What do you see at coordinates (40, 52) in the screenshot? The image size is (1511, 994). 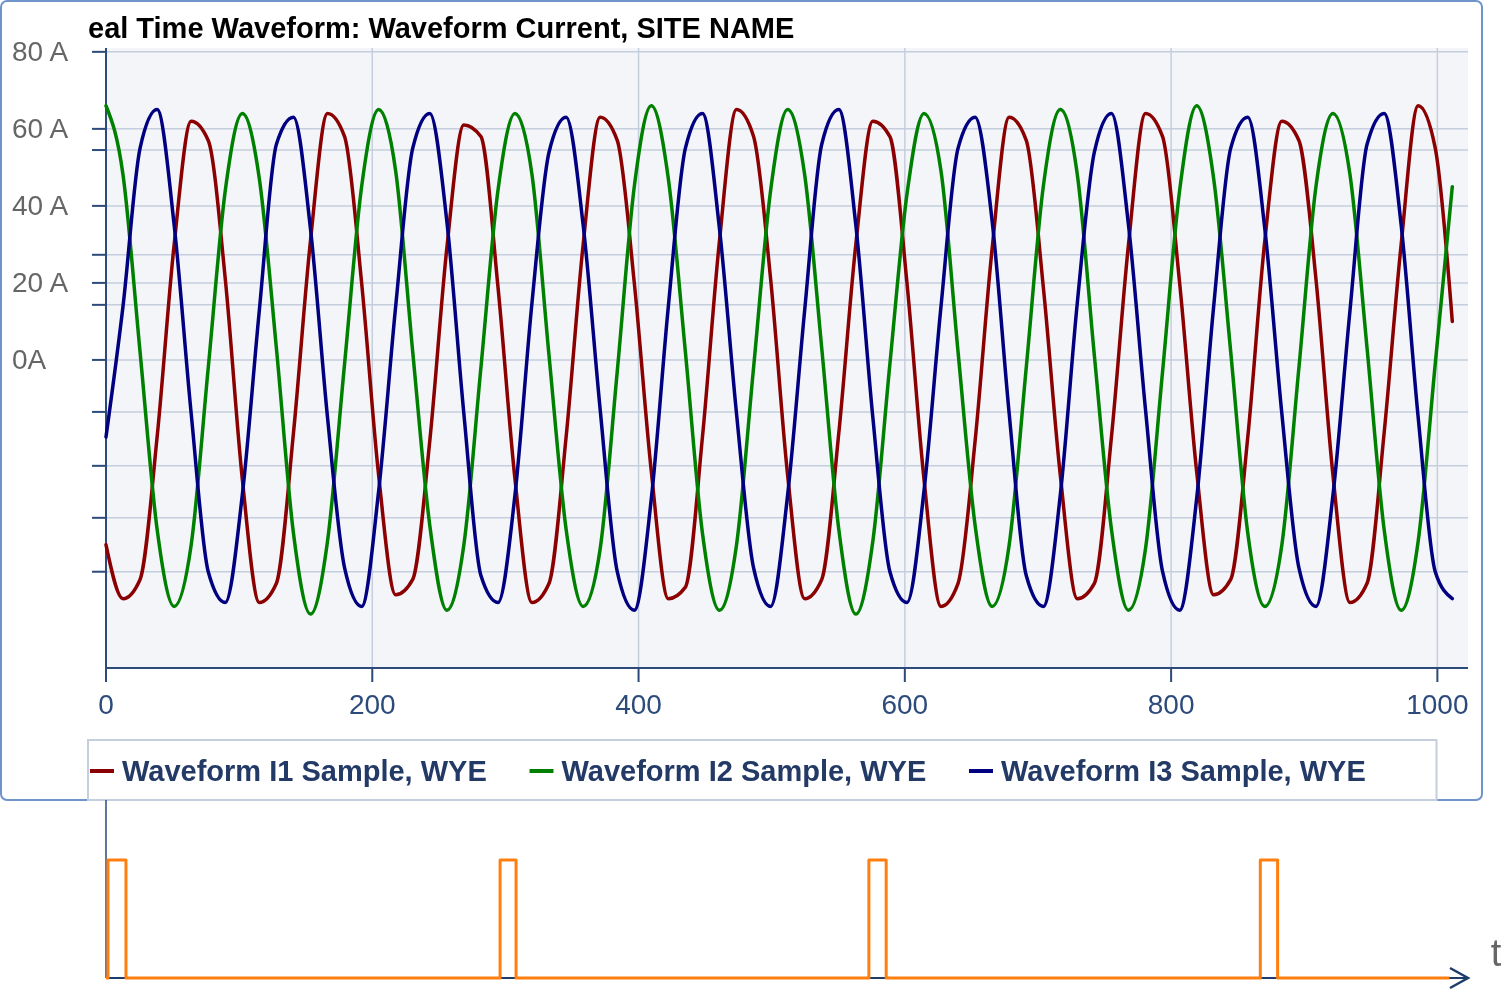 I see `y-tick-label: 80 A` at bounding box center [40, 52].